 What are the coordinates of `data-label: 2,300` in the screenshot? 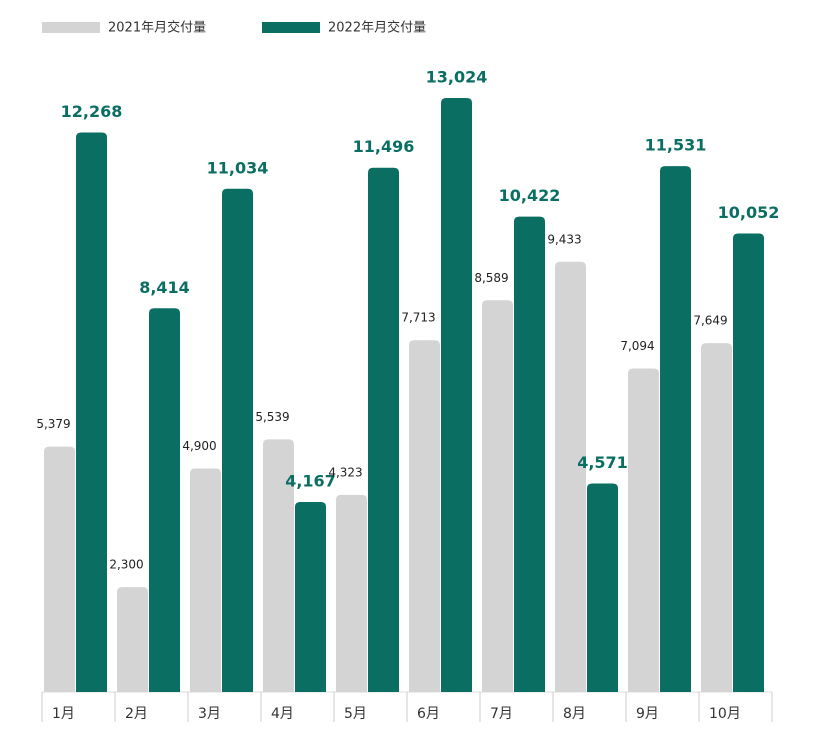 It's located at (126, 565).